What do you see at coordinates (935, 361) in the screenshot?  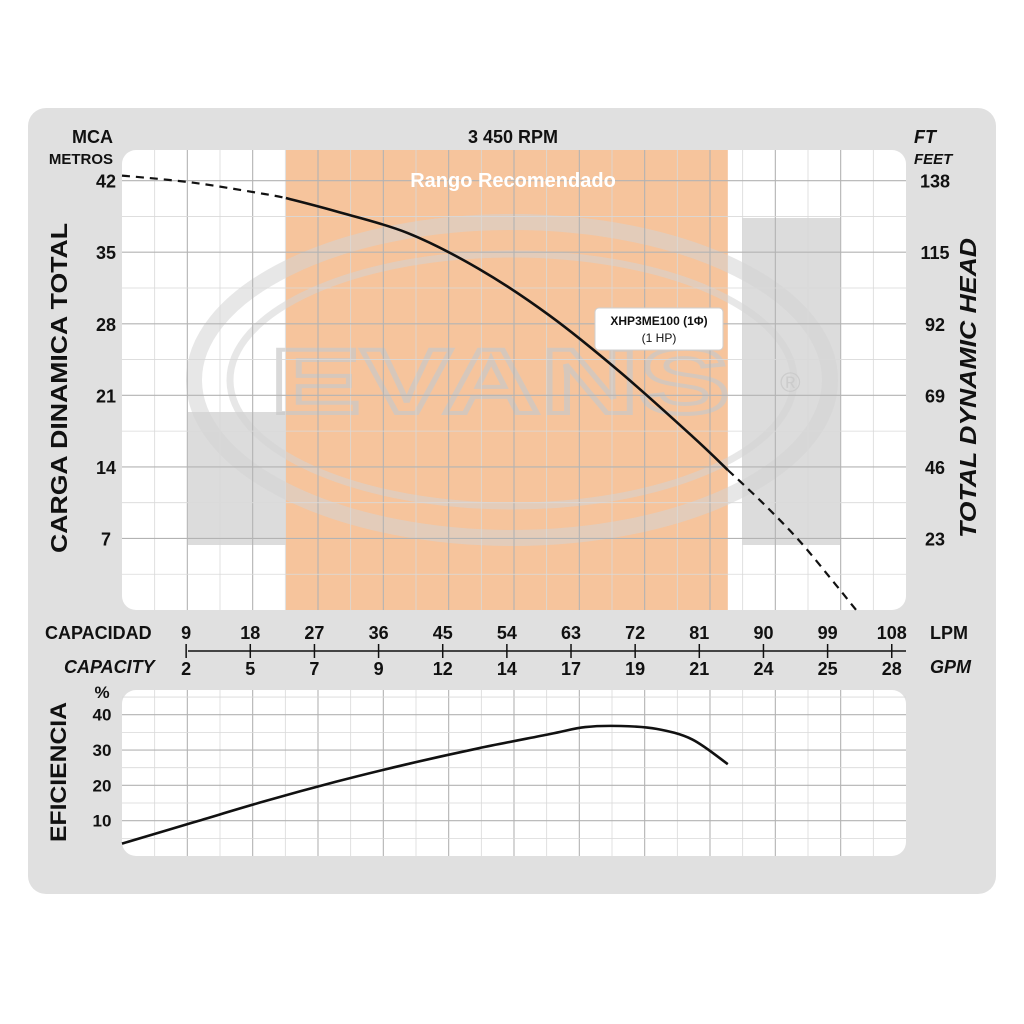 I see `head-tick-labels-right: 23 46 69 92 115 138` at bounding box center [935, 361].